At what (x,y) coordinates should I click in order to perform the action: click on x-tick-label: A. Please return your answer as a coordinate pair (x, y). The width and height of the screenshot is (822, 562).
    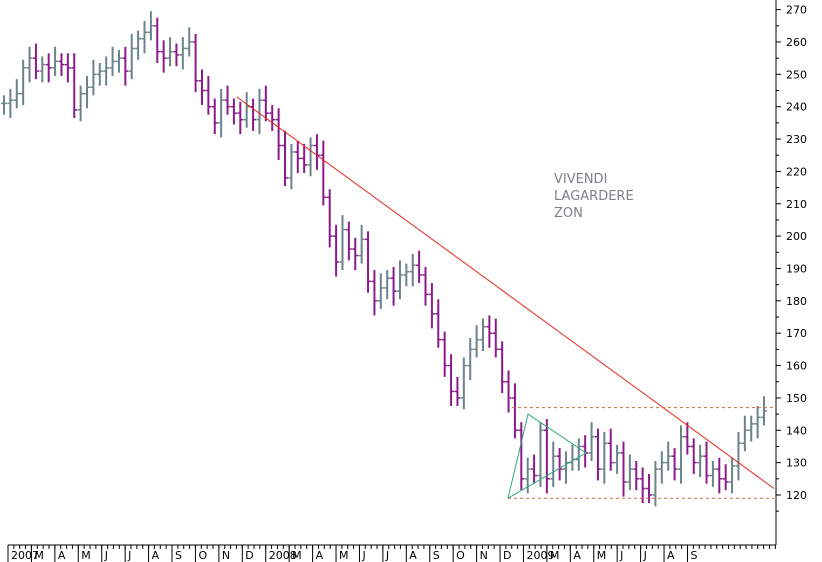
    Looking at the image, I should click on (671, 555).